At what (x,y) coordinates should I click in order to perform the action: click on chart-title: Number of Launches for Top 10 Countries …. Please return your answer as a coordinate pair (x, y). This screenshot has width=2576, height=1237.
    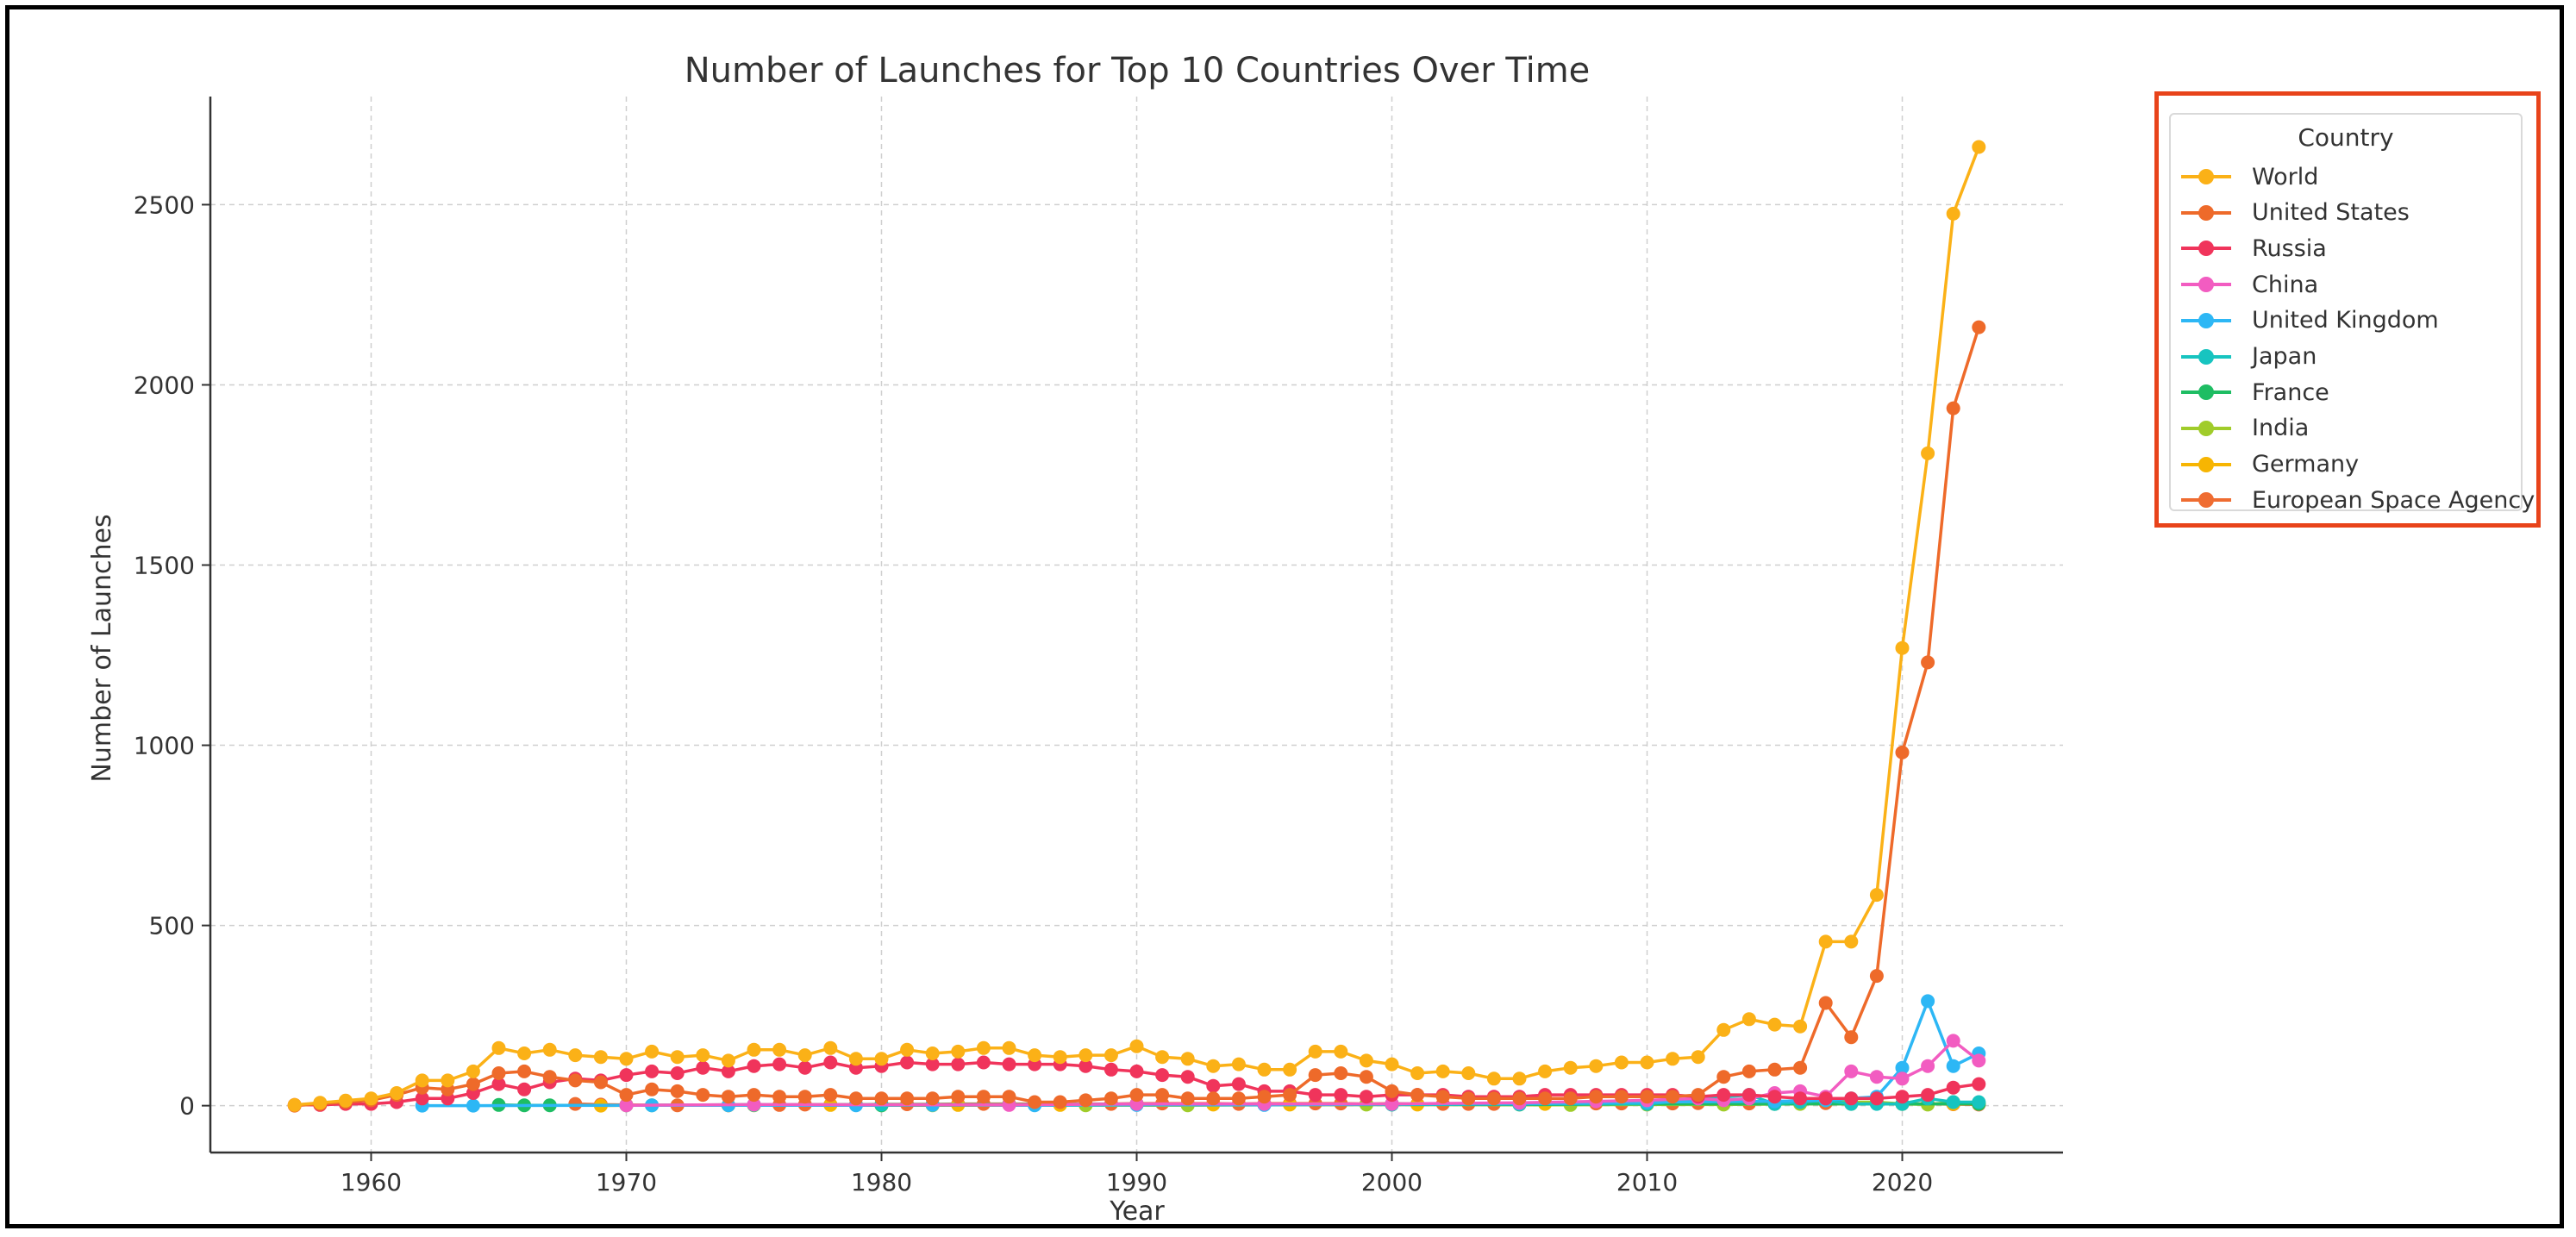
    Looking at the image, I should click on (1138, 71).